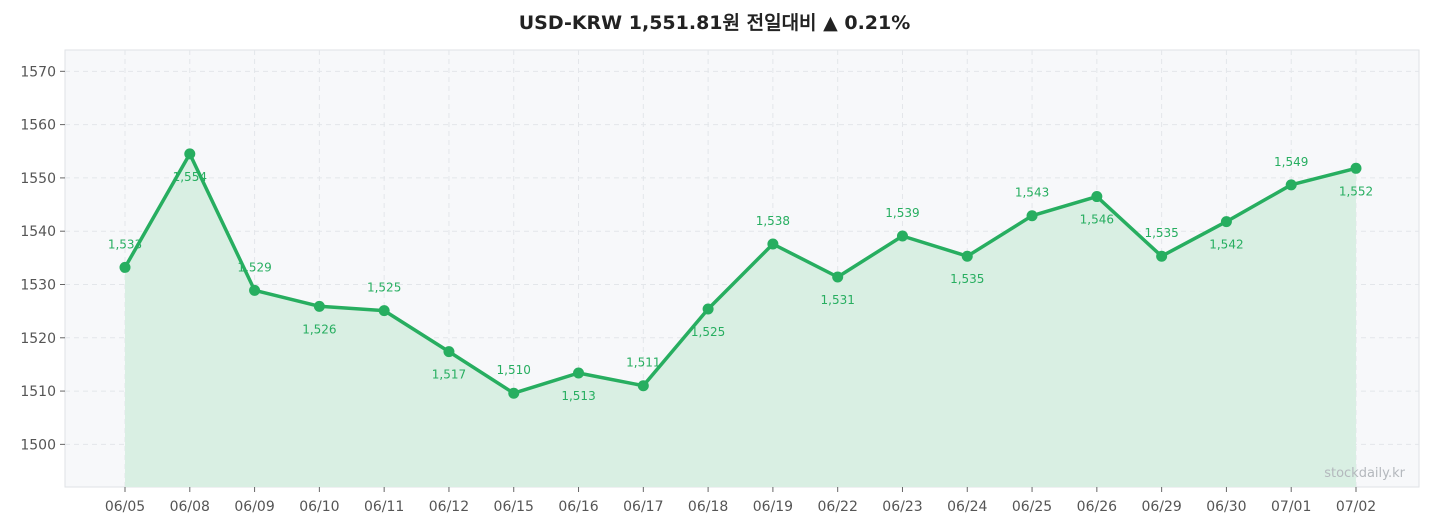  I want to click on data-label: 1,549, so click(1291, 162).